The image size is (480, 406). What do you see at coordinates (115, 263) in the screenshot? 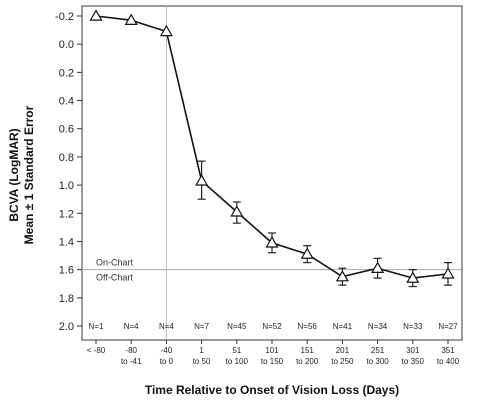
I see `on-chart-label: On-Chart` at bounding box center [115, 263].